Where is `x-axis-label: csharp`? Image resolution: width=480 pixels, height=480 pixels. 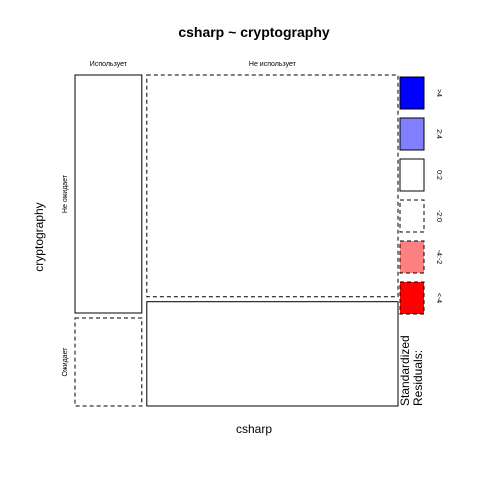 x-axis-label: csharp is located at coordinates (254, 429).